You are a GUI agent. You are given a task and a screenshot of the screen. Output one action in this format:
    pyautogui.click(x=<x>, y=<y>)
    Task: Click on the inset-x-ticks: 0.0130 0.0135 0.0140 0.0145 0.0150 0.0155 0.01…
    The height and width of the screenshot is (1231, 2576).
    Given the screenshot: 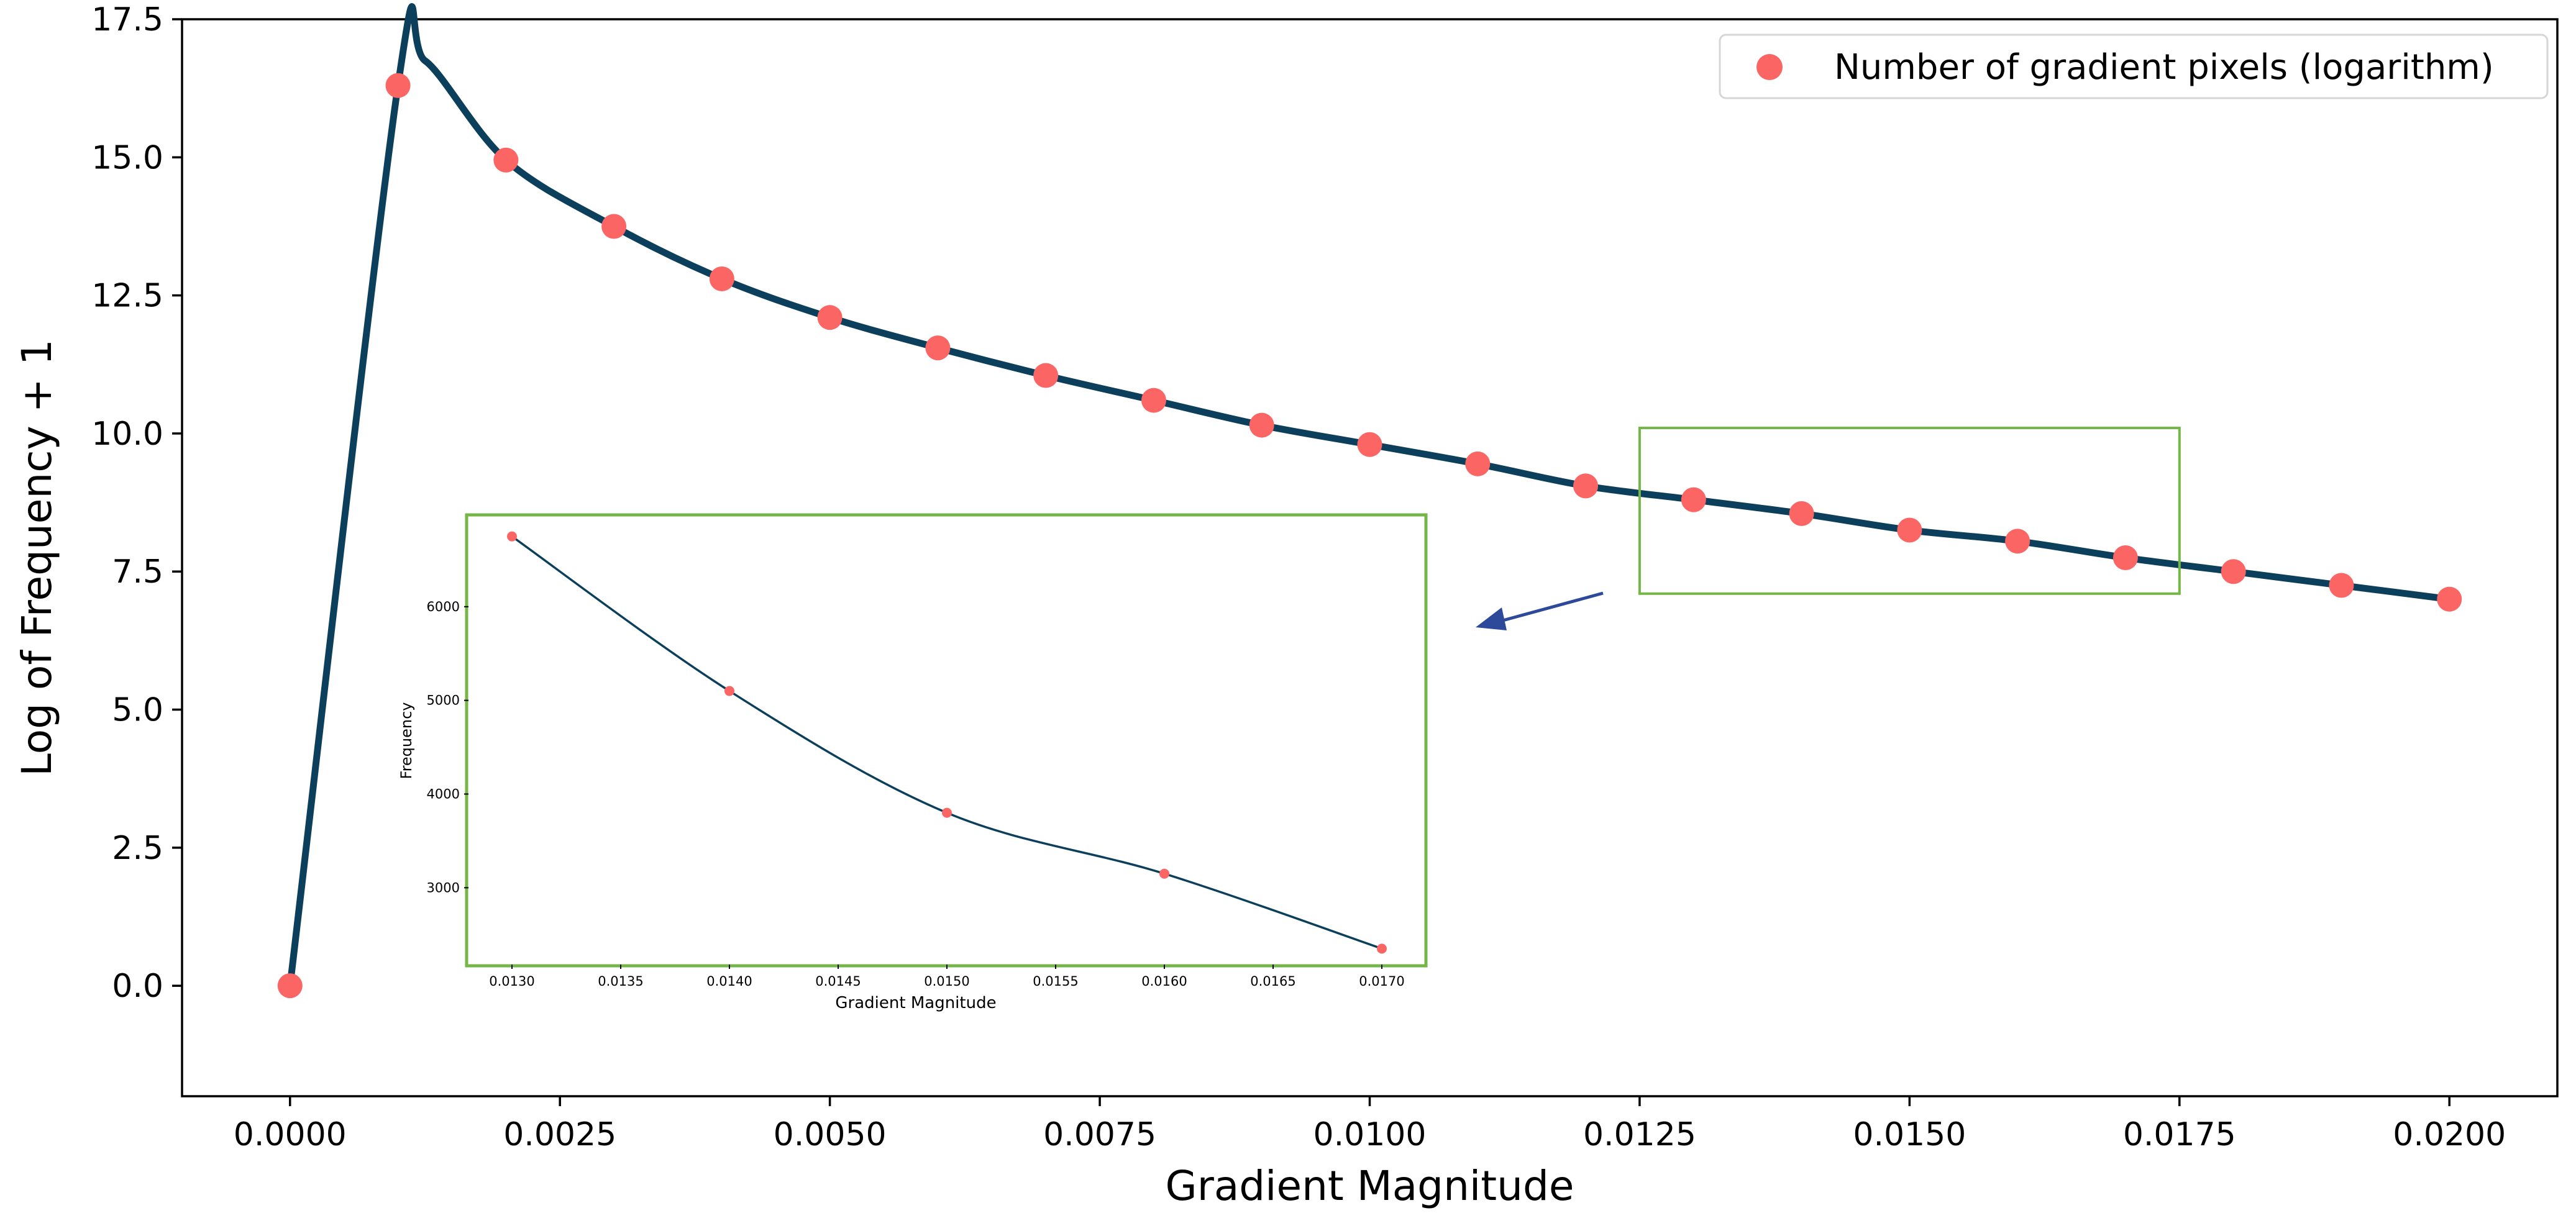 What is the action you would take?
    pyautogui.click(x=947, y=977)
    